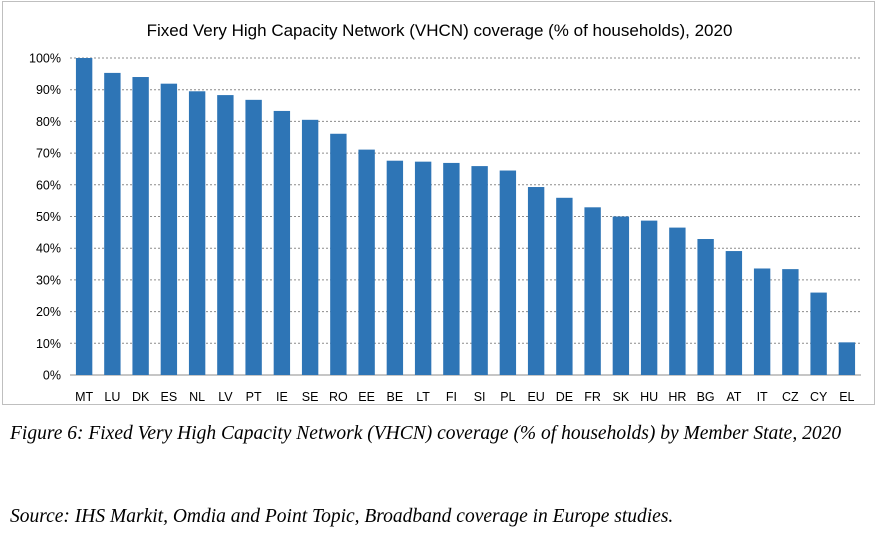 The height and width of the screenshot is (534, 879). Describe the element at coordinates (649, 297) in the screenshot. I see `bar-hu` at that location.